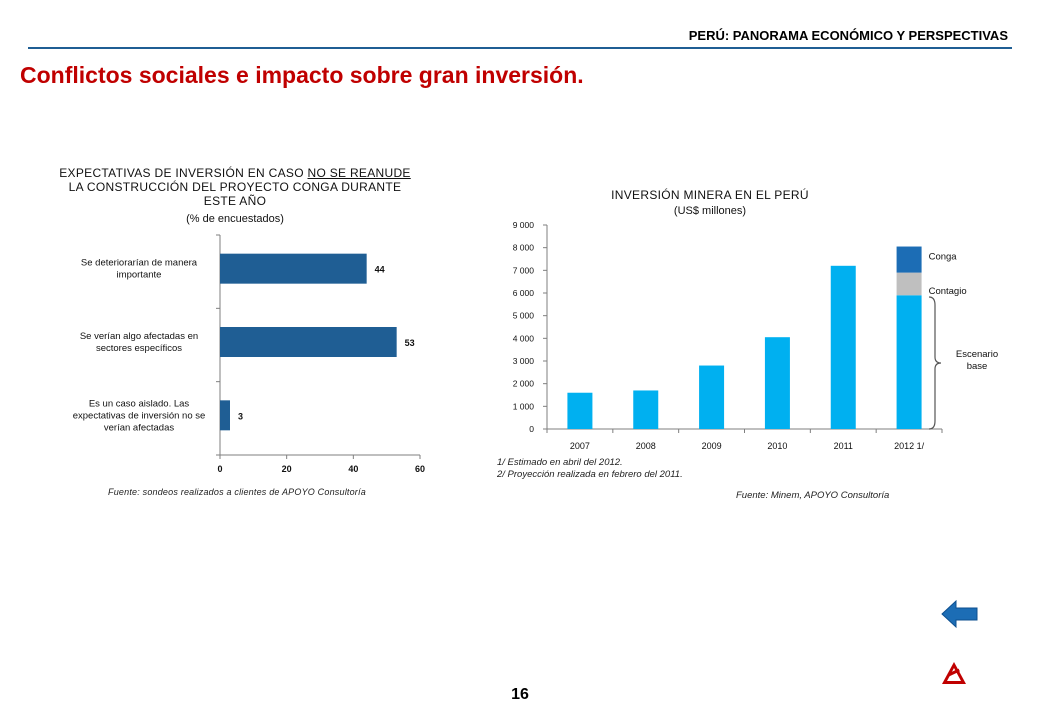 The image size is (1040, 720). What do you see at coordinates (712, 446) in the screenshot?
I see `right-chart-x-tick-label: 2009` at bounding box center [712, 446].